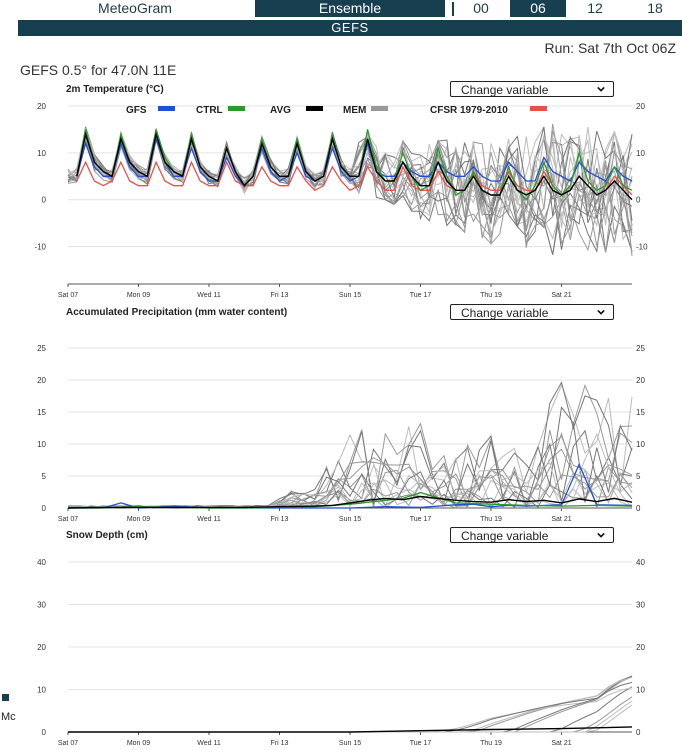  I want to click on y-tick-label-left: 15, so click(41, 412).